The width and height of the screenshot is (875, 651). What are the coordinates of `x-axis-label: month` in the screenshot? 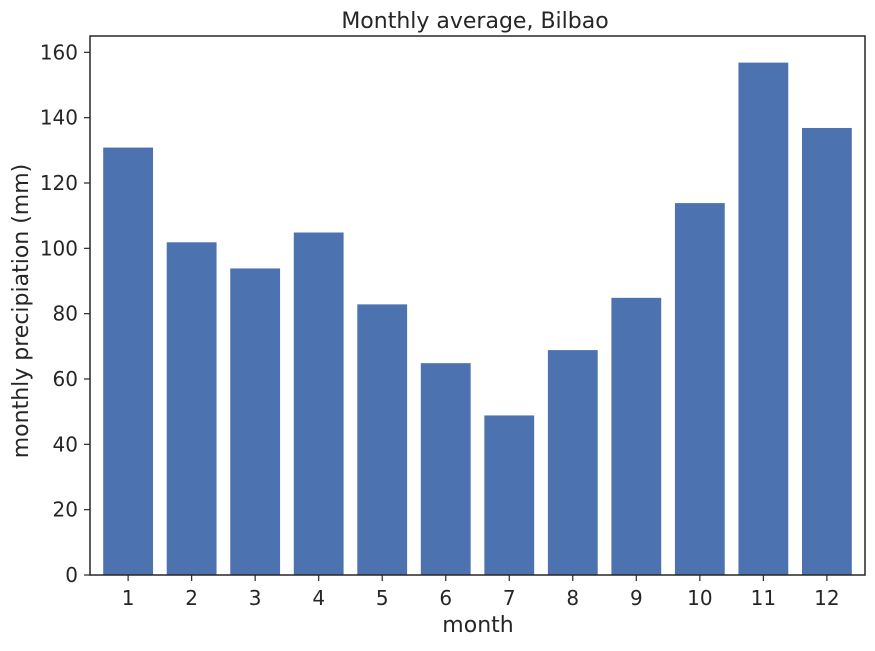 It's located at (477, 625).